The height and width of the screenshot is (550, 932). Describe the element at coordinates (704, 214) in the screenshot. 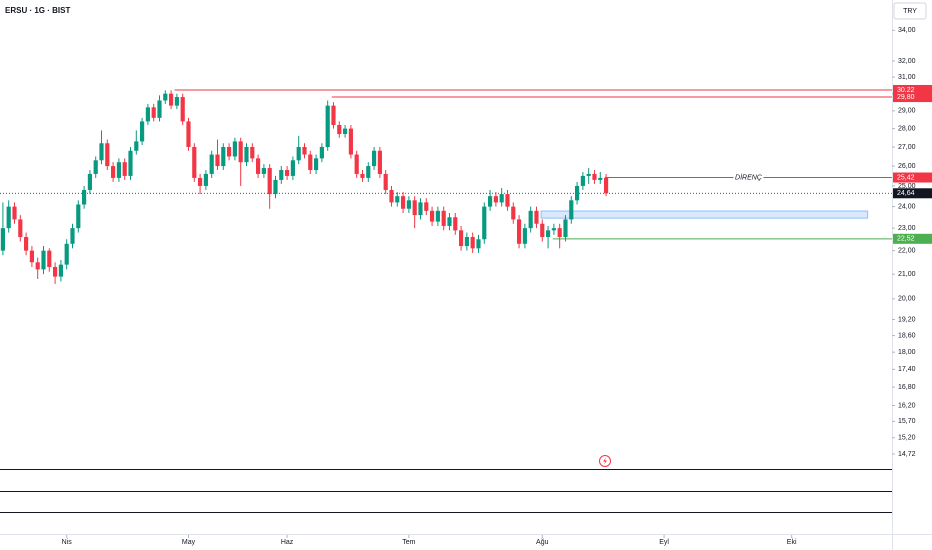

I see `zone` at that location.